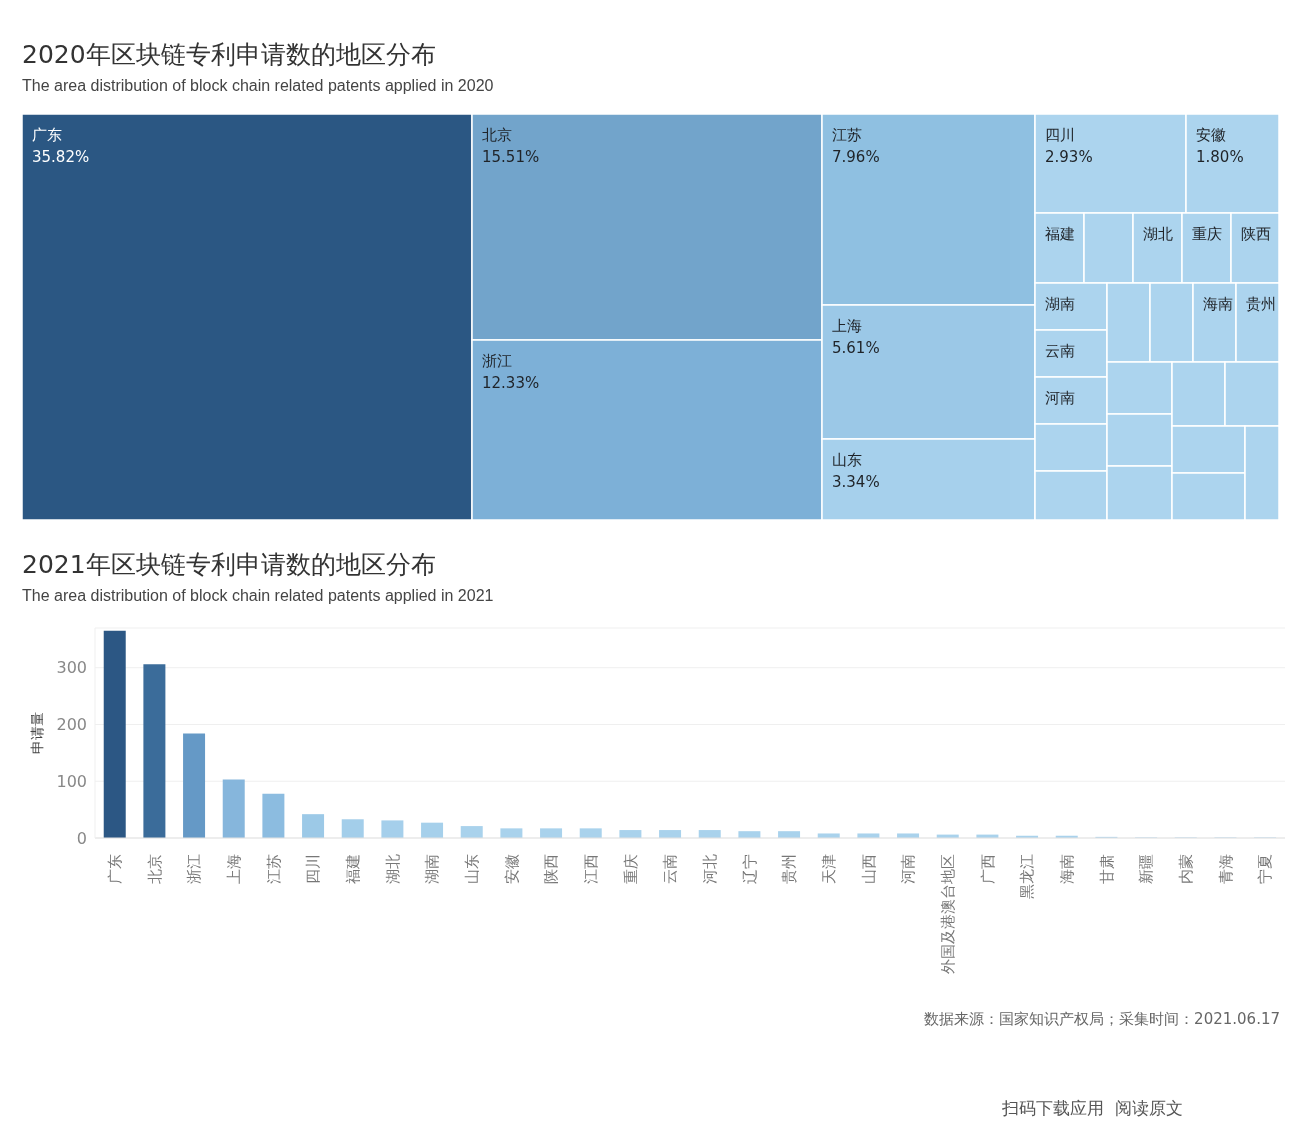 The width and height of the screenshot is (1300, 1126). Describe the element at coordinates (233, 869) in the screenshot. I see `x-tick-label: 上海` at that location.